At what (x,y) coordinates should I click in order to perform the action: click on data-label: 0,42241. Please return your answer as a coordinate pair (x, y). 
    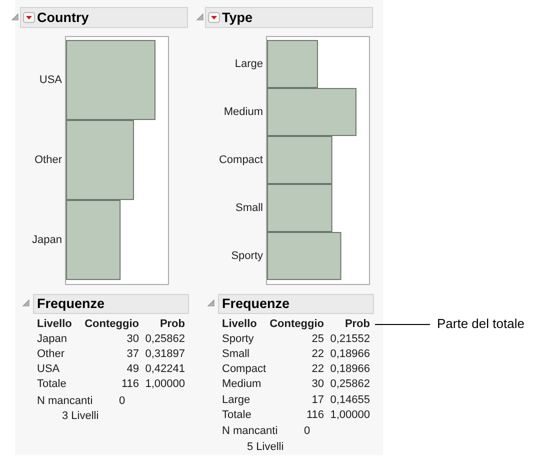
    Looking at the image, I should click on (165, 369).